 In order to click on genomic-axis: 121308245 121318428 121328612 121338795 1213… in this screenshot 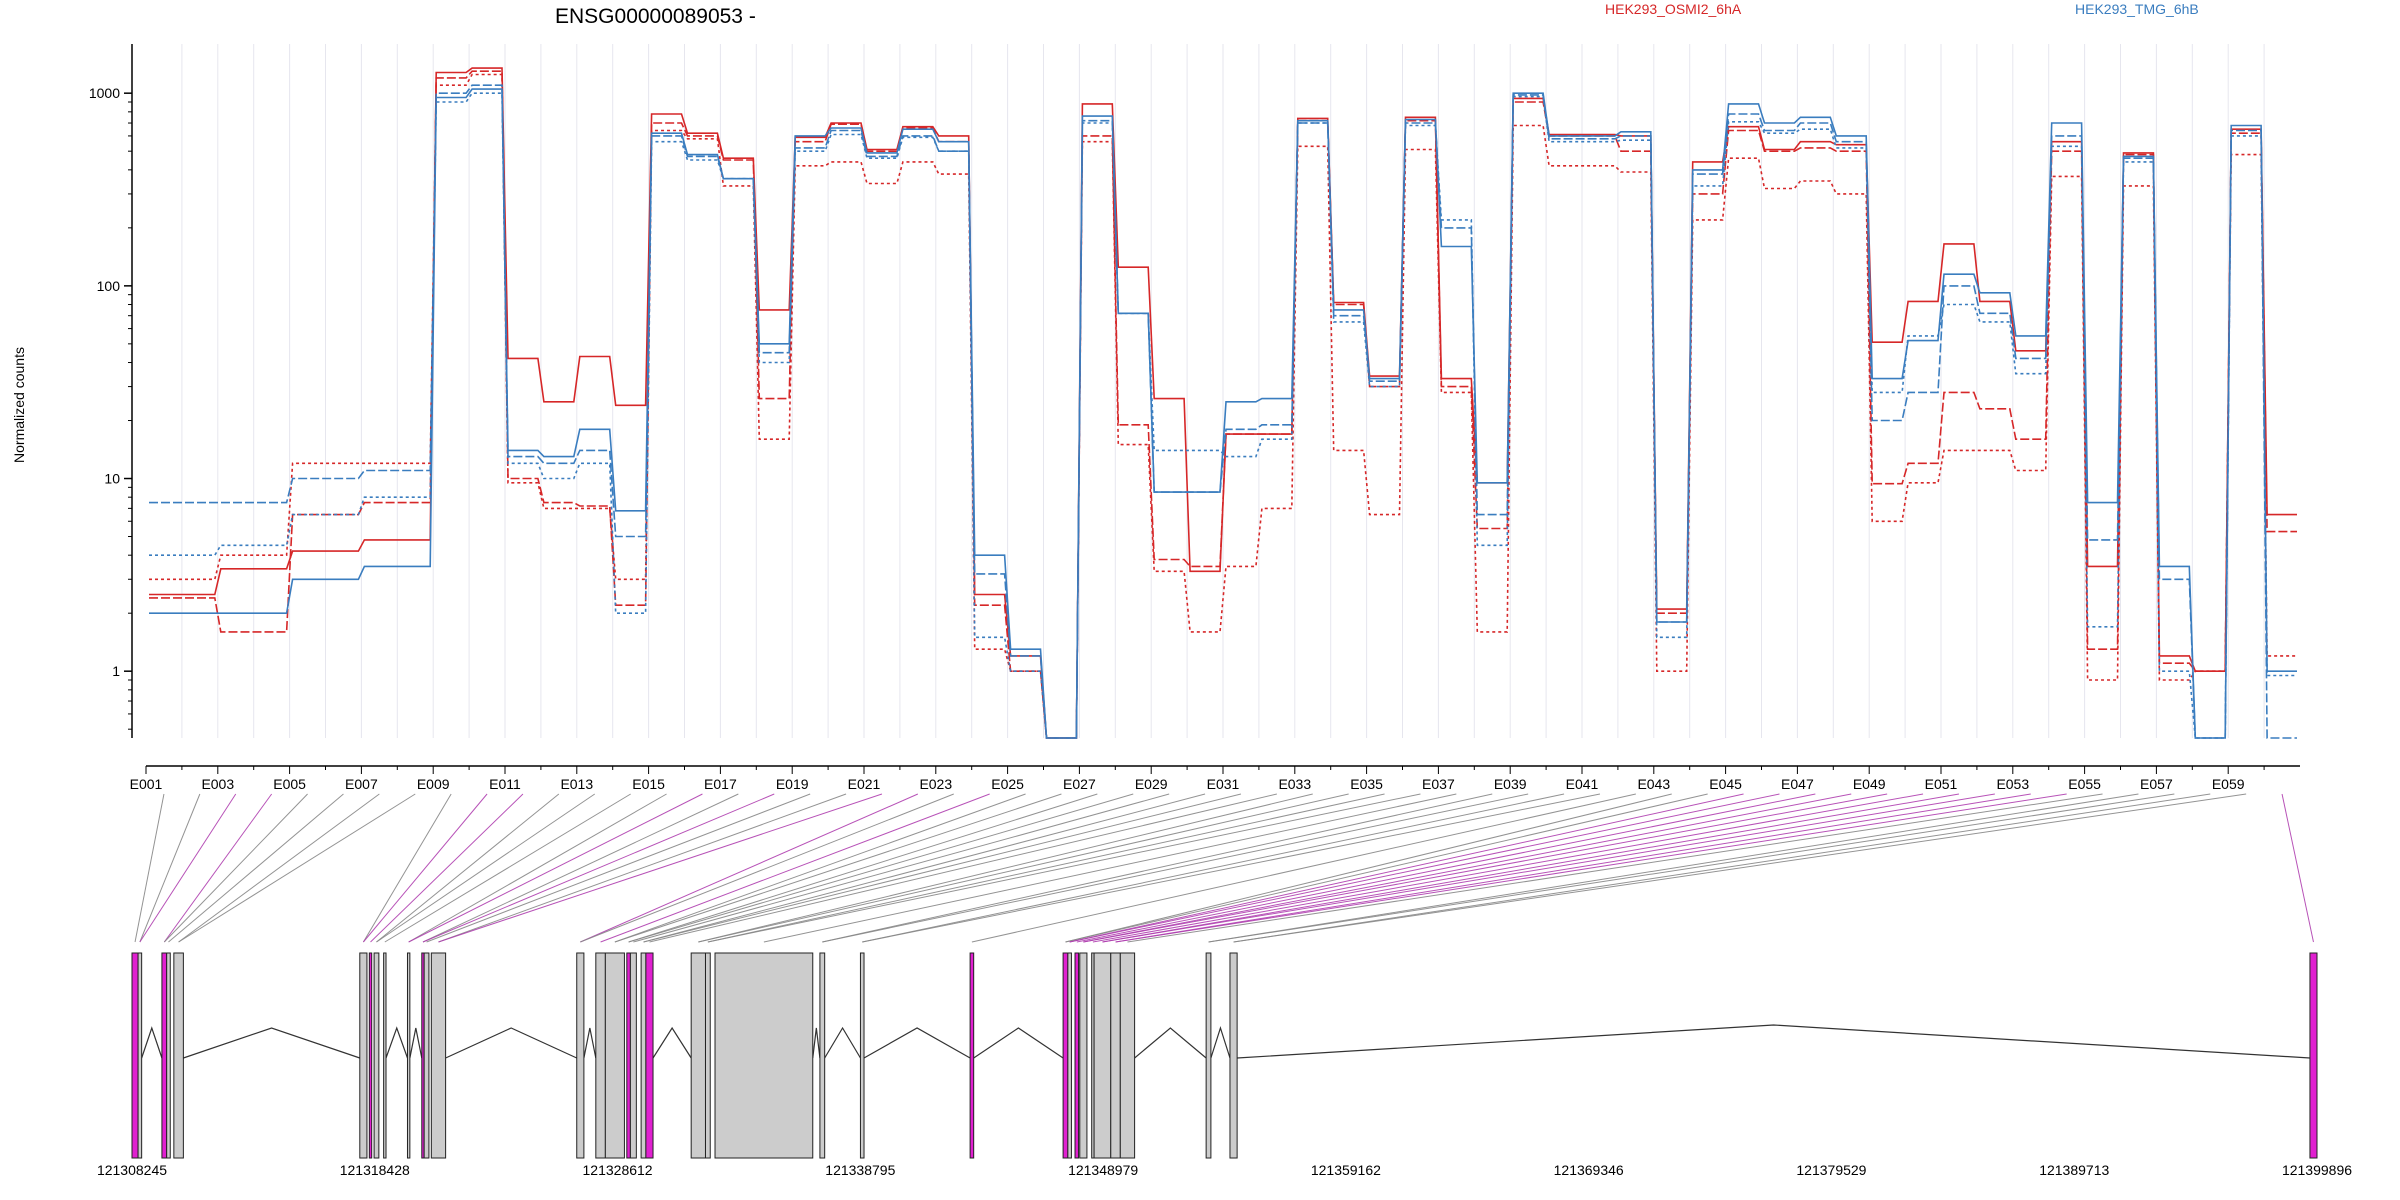, I will do `click(1224, 1170)`.